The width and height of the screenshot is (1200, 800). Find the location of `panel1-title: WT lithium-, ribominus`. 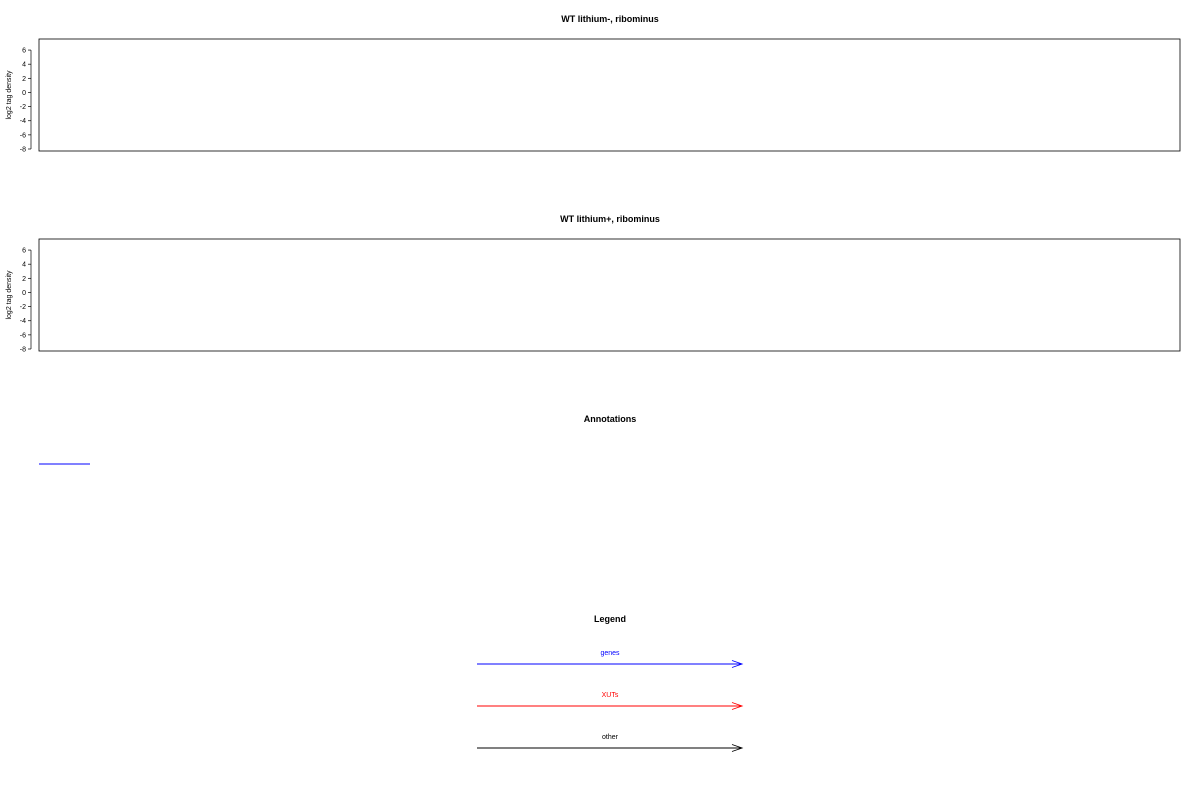

panel1-title: WT lithium-, ribominus is located at coordinates (610, 19).